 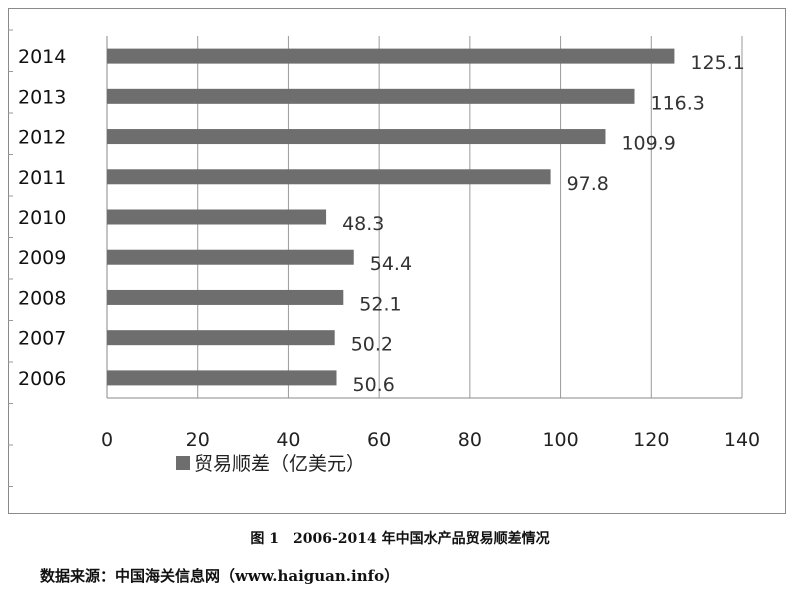 I want to click on x-tick-label: 60, so click(x=379, y=440).